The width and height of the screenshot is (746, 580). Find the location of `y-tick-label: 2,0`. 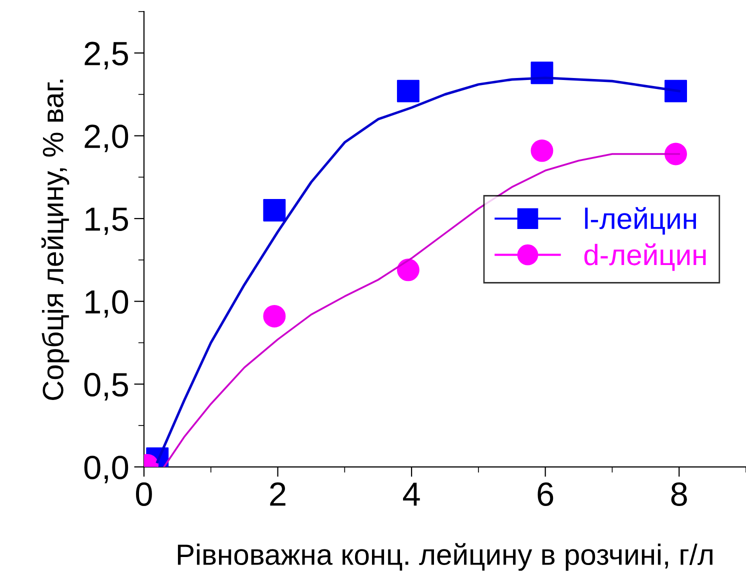

y-tick-label: 2,0 is located at coordinates (106, 138).